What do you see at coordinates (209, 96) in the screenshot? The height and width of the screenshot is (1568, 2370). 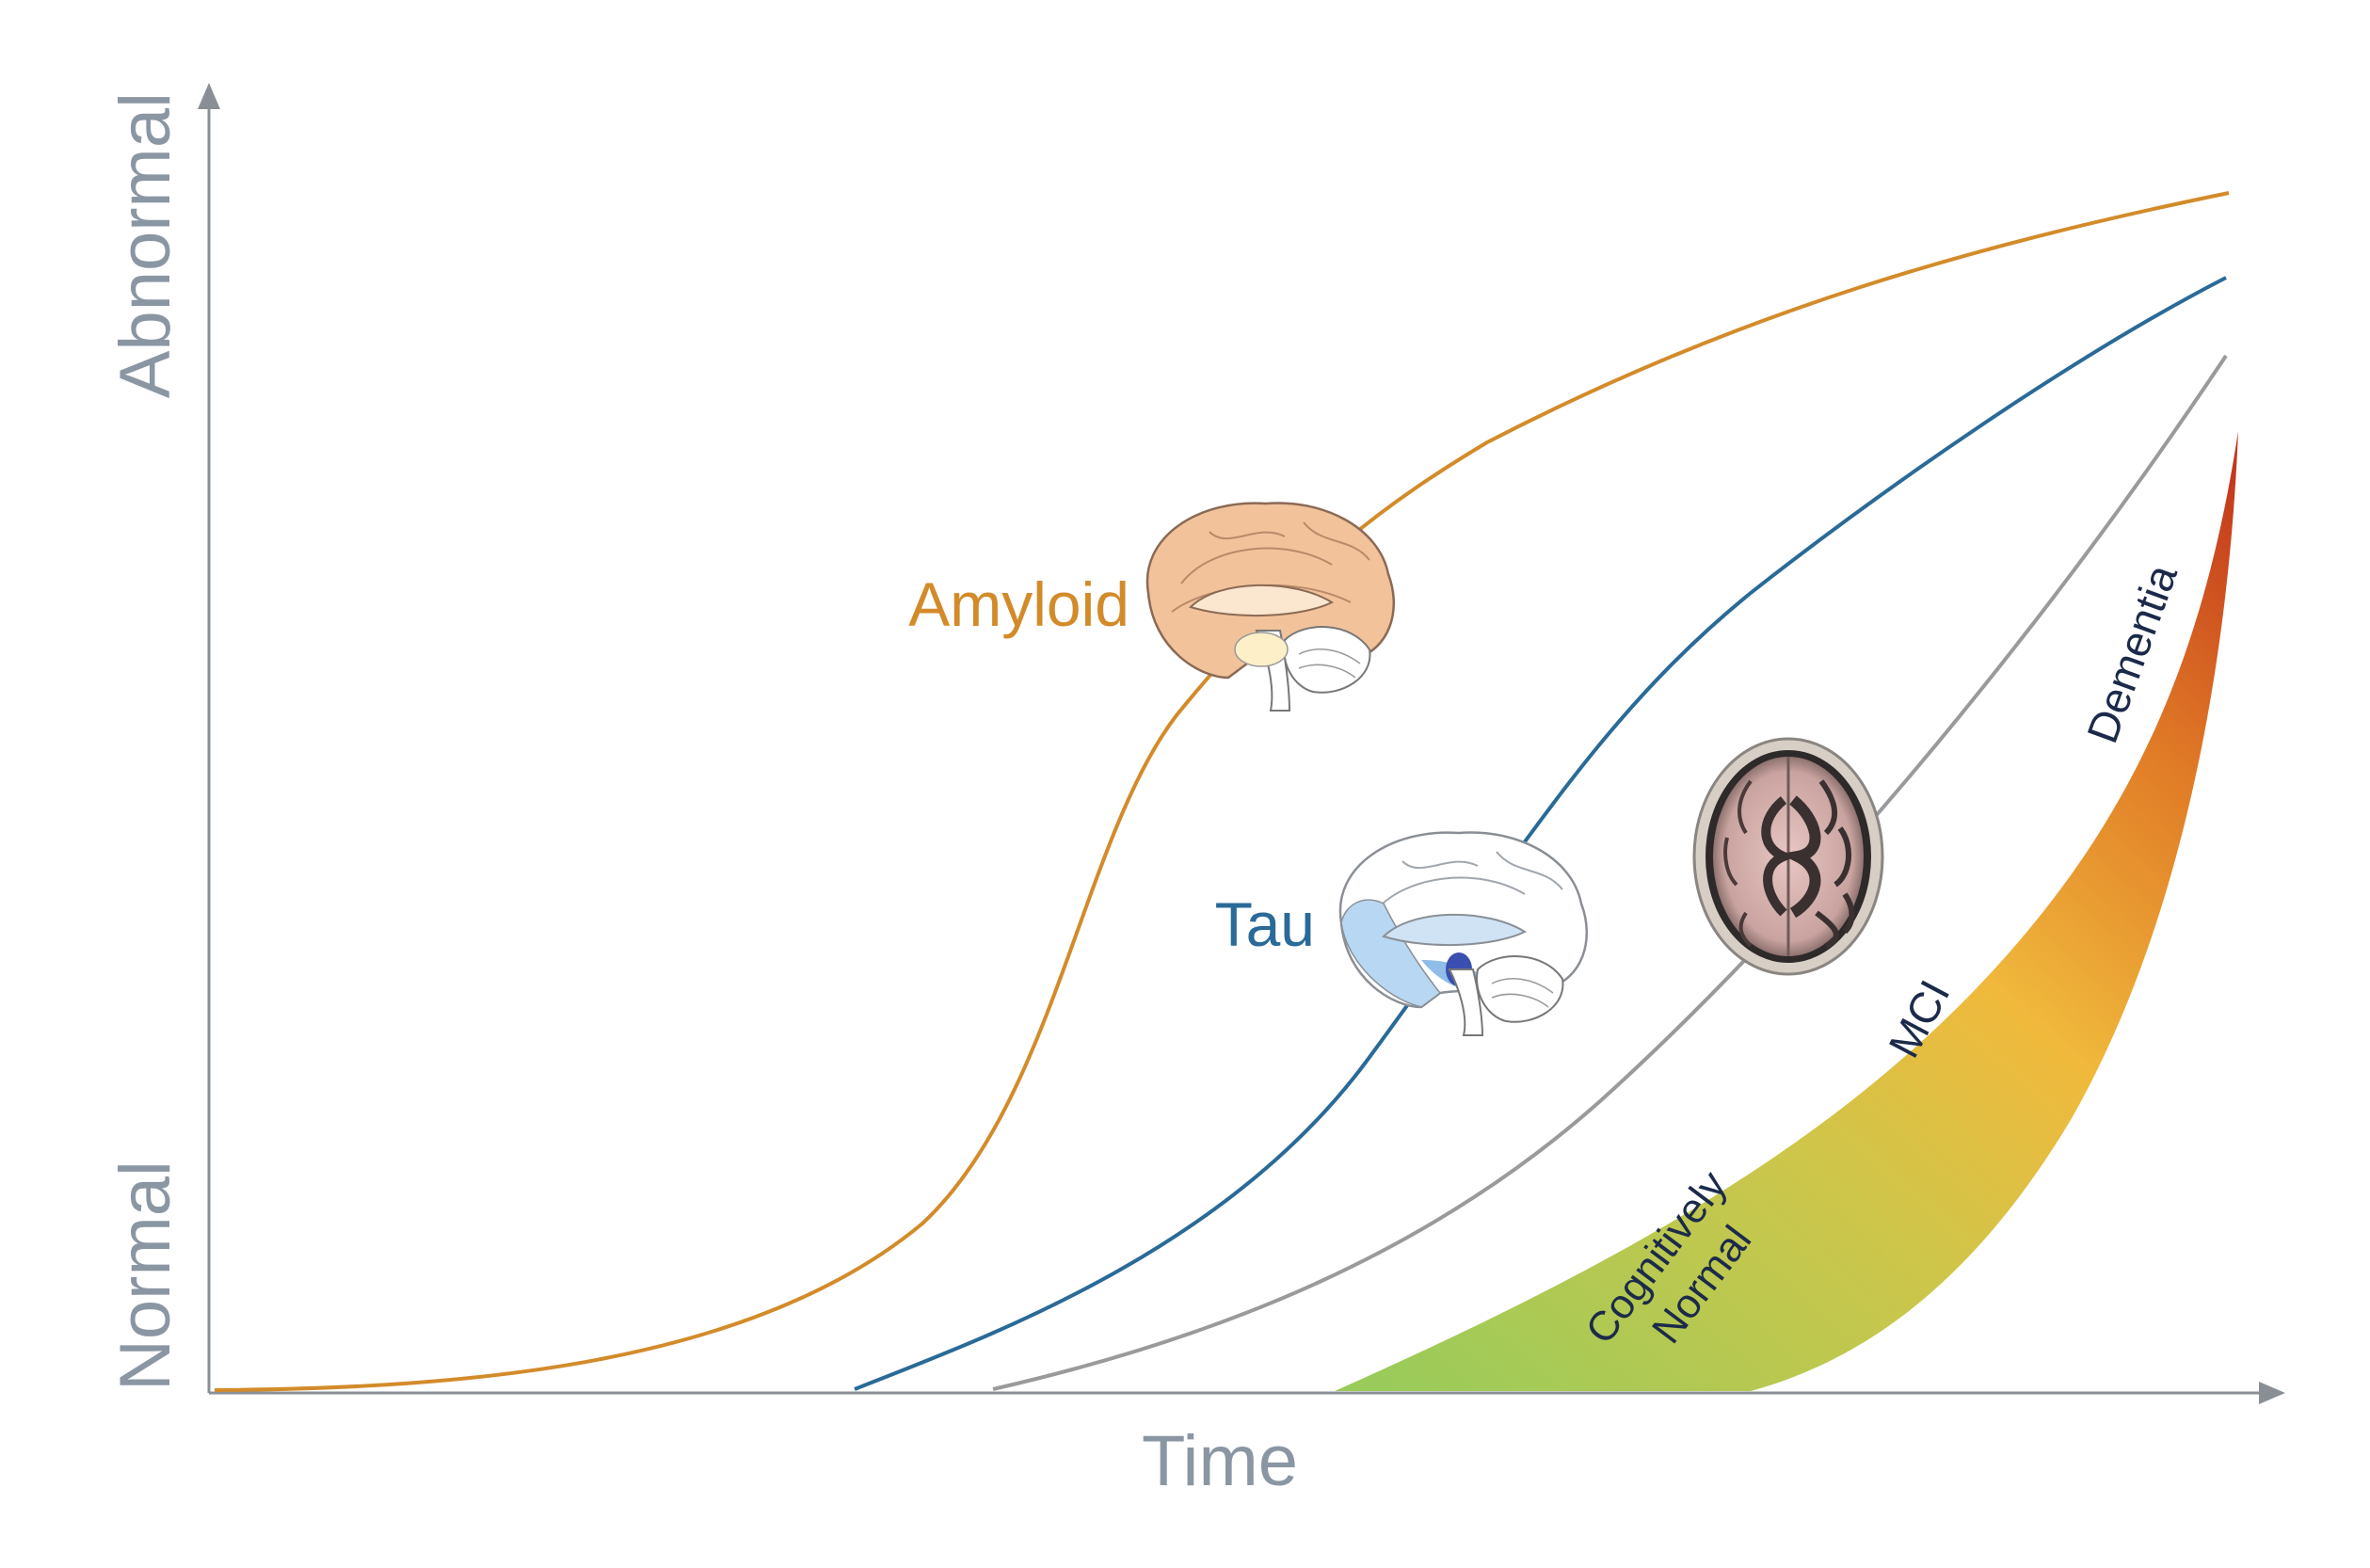 I see `y-axis-arrow-icon` at bounding box center [209, 96].